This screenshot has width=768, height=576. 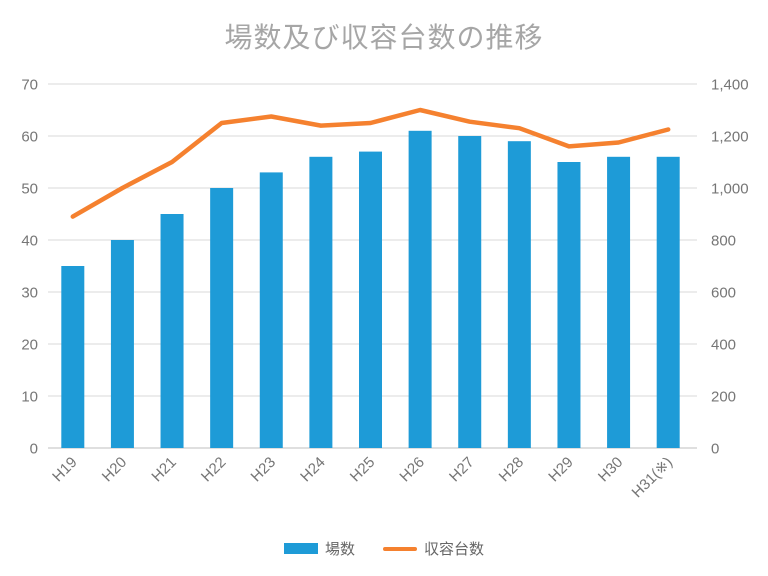 I want to click on bar-H30, so click(x=619, y=302).